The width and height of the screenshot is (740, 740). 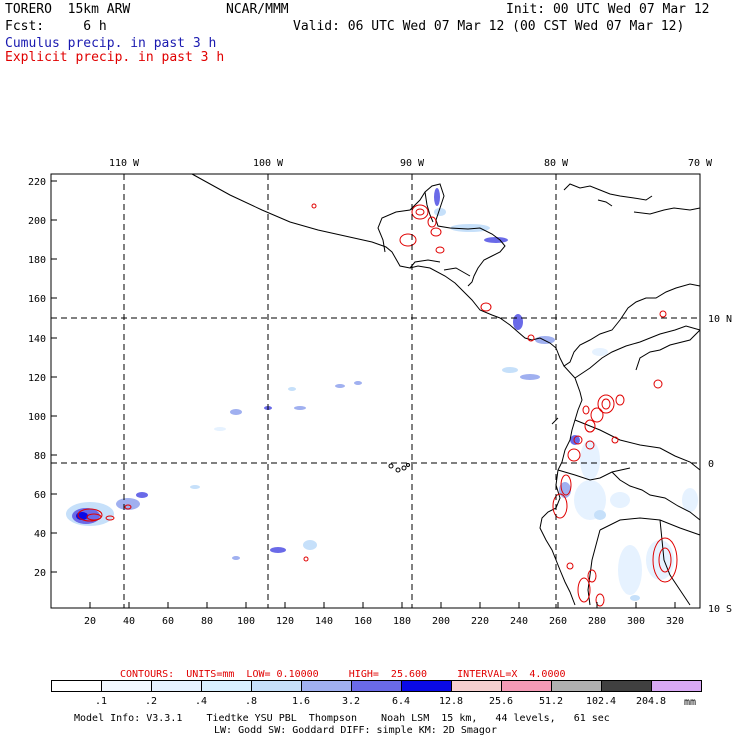 What do you see at coordinates (101, 701) in the screenshot?
I see `colorbar-label: .1` at bounding box center [101, 701].